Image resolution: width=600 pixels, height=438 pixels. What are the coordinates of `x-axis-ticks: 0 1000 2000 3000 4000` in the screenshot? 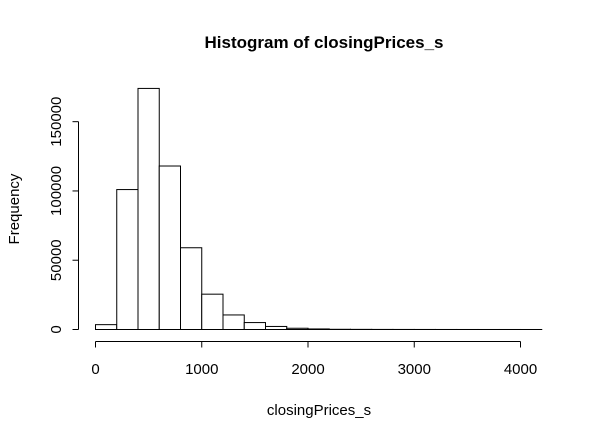 It's located at (314, 359).